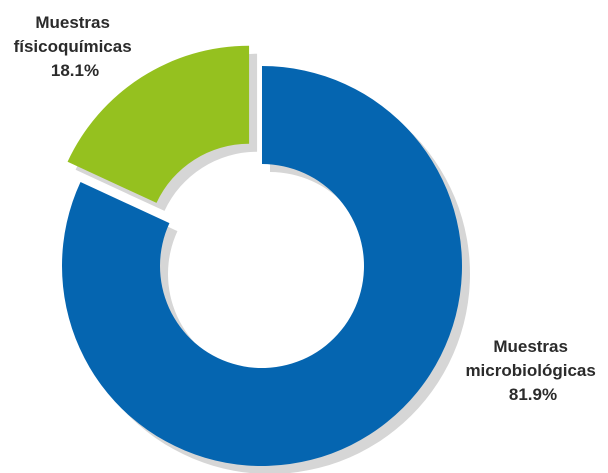 This screenshot has height=473, width=608. Describe the element at coordinates (530, 346) in the screenshot. I see `label-microbiologicas-line-1: Muestras` at that location.